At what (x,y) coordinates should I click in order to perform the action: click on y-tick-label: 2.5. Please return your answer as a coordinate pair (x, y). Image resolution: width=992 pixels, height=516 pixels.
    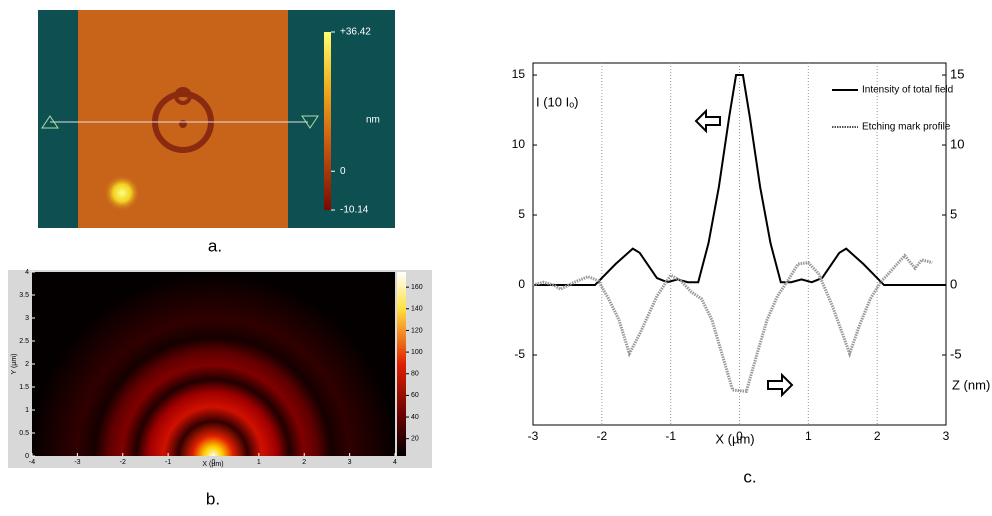
    Looking at the image, I should click on (24, 341).